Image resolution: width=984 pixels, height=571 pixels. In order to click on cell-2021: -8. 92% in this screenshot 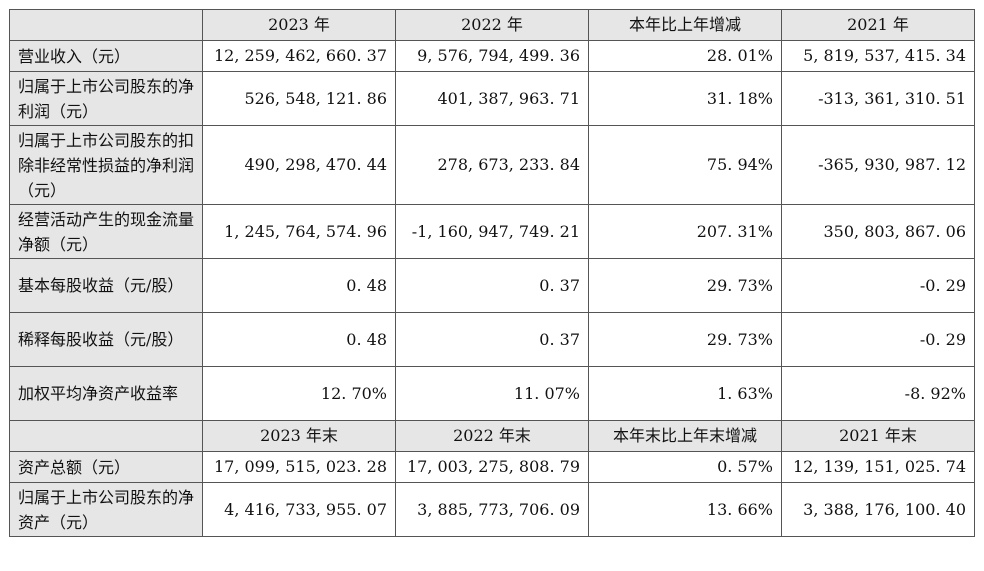, I will do `click(878, 393)`.